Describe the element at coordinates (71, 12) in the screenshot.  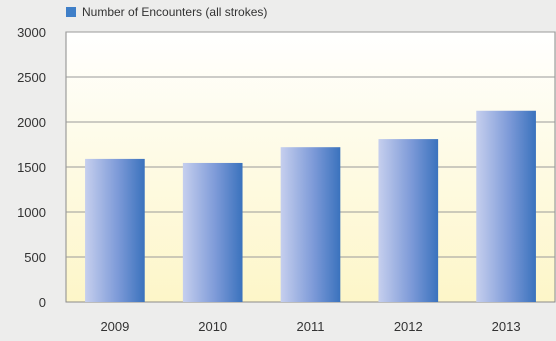
I see `legend-swatch` at that location.